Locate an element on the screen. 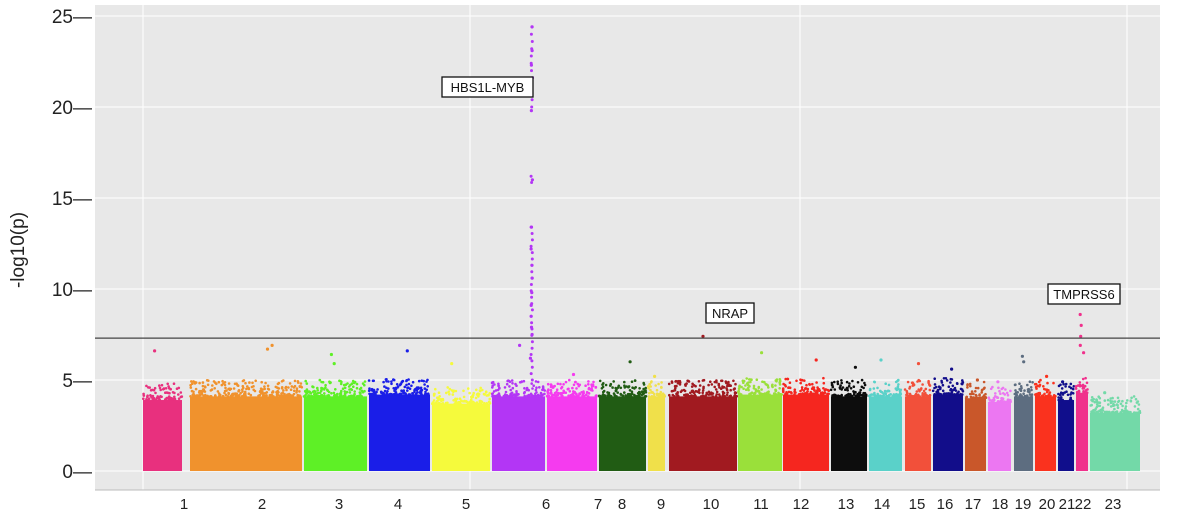 The height and width of the screenshot is (528, 1200). y-tick-label: 10— is located at coordinates (72, 290).